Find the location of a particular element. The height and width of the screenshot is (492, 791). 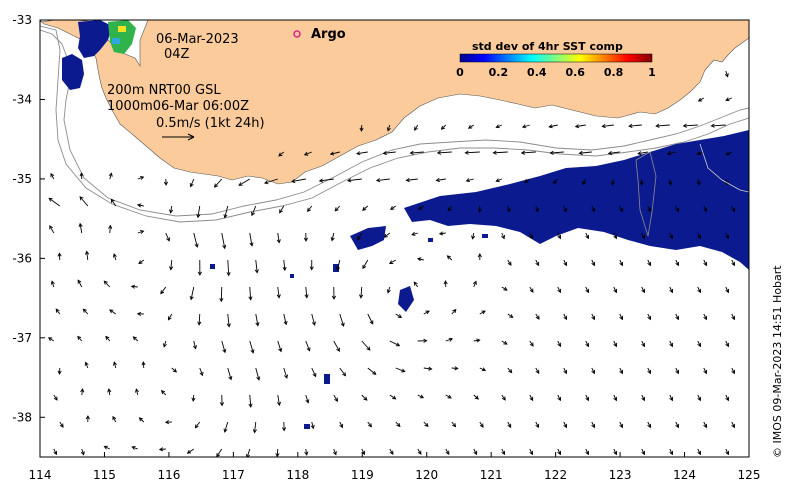

legend-line-2: 1000m06-Mar 06:00Z is located at coordinates (178, 106).